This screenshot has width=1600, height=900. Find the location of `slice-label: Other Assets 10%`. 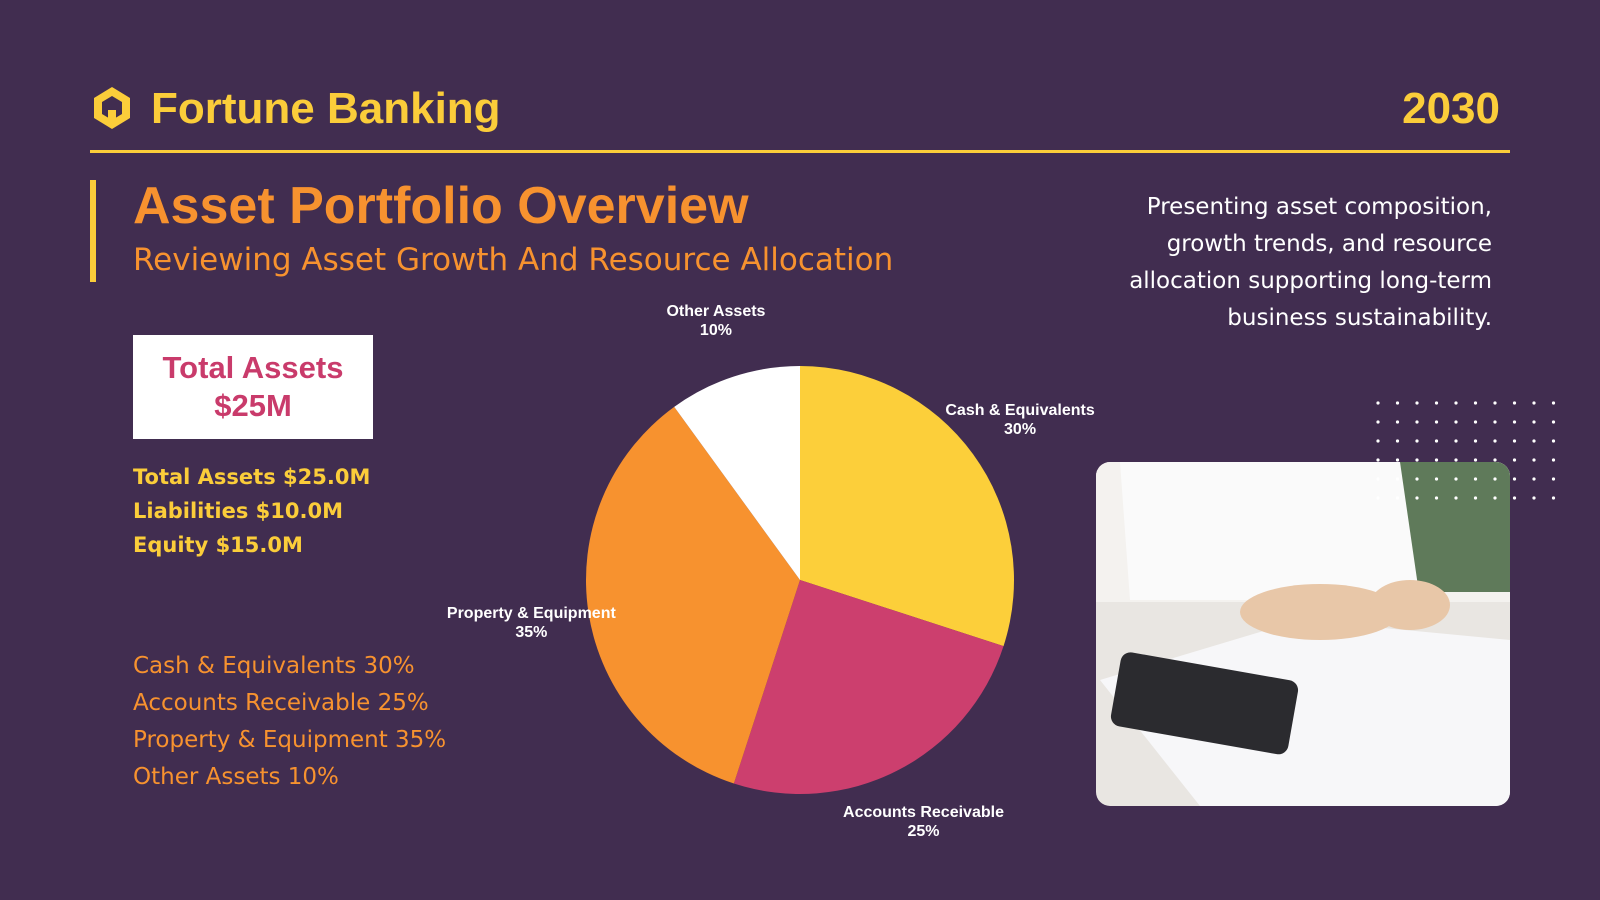

slice-label: Other Assets 10% is located at coordinates (715, 321).